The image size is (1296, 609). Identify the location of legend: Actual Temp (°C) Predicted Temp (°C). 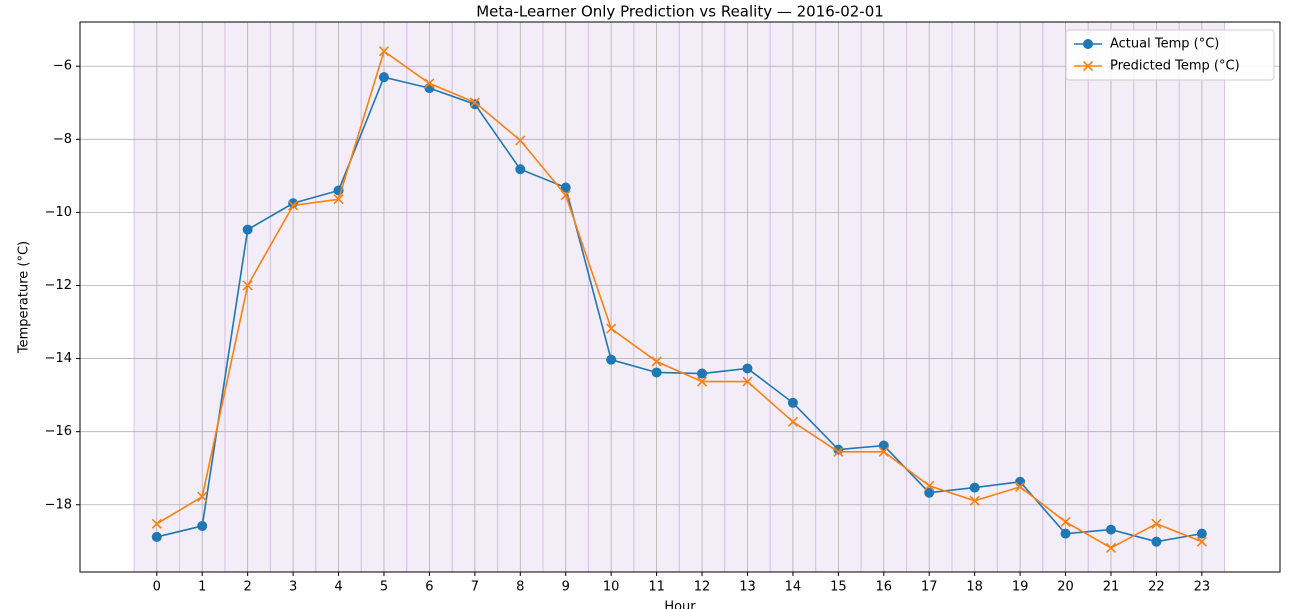
(1170, 55).